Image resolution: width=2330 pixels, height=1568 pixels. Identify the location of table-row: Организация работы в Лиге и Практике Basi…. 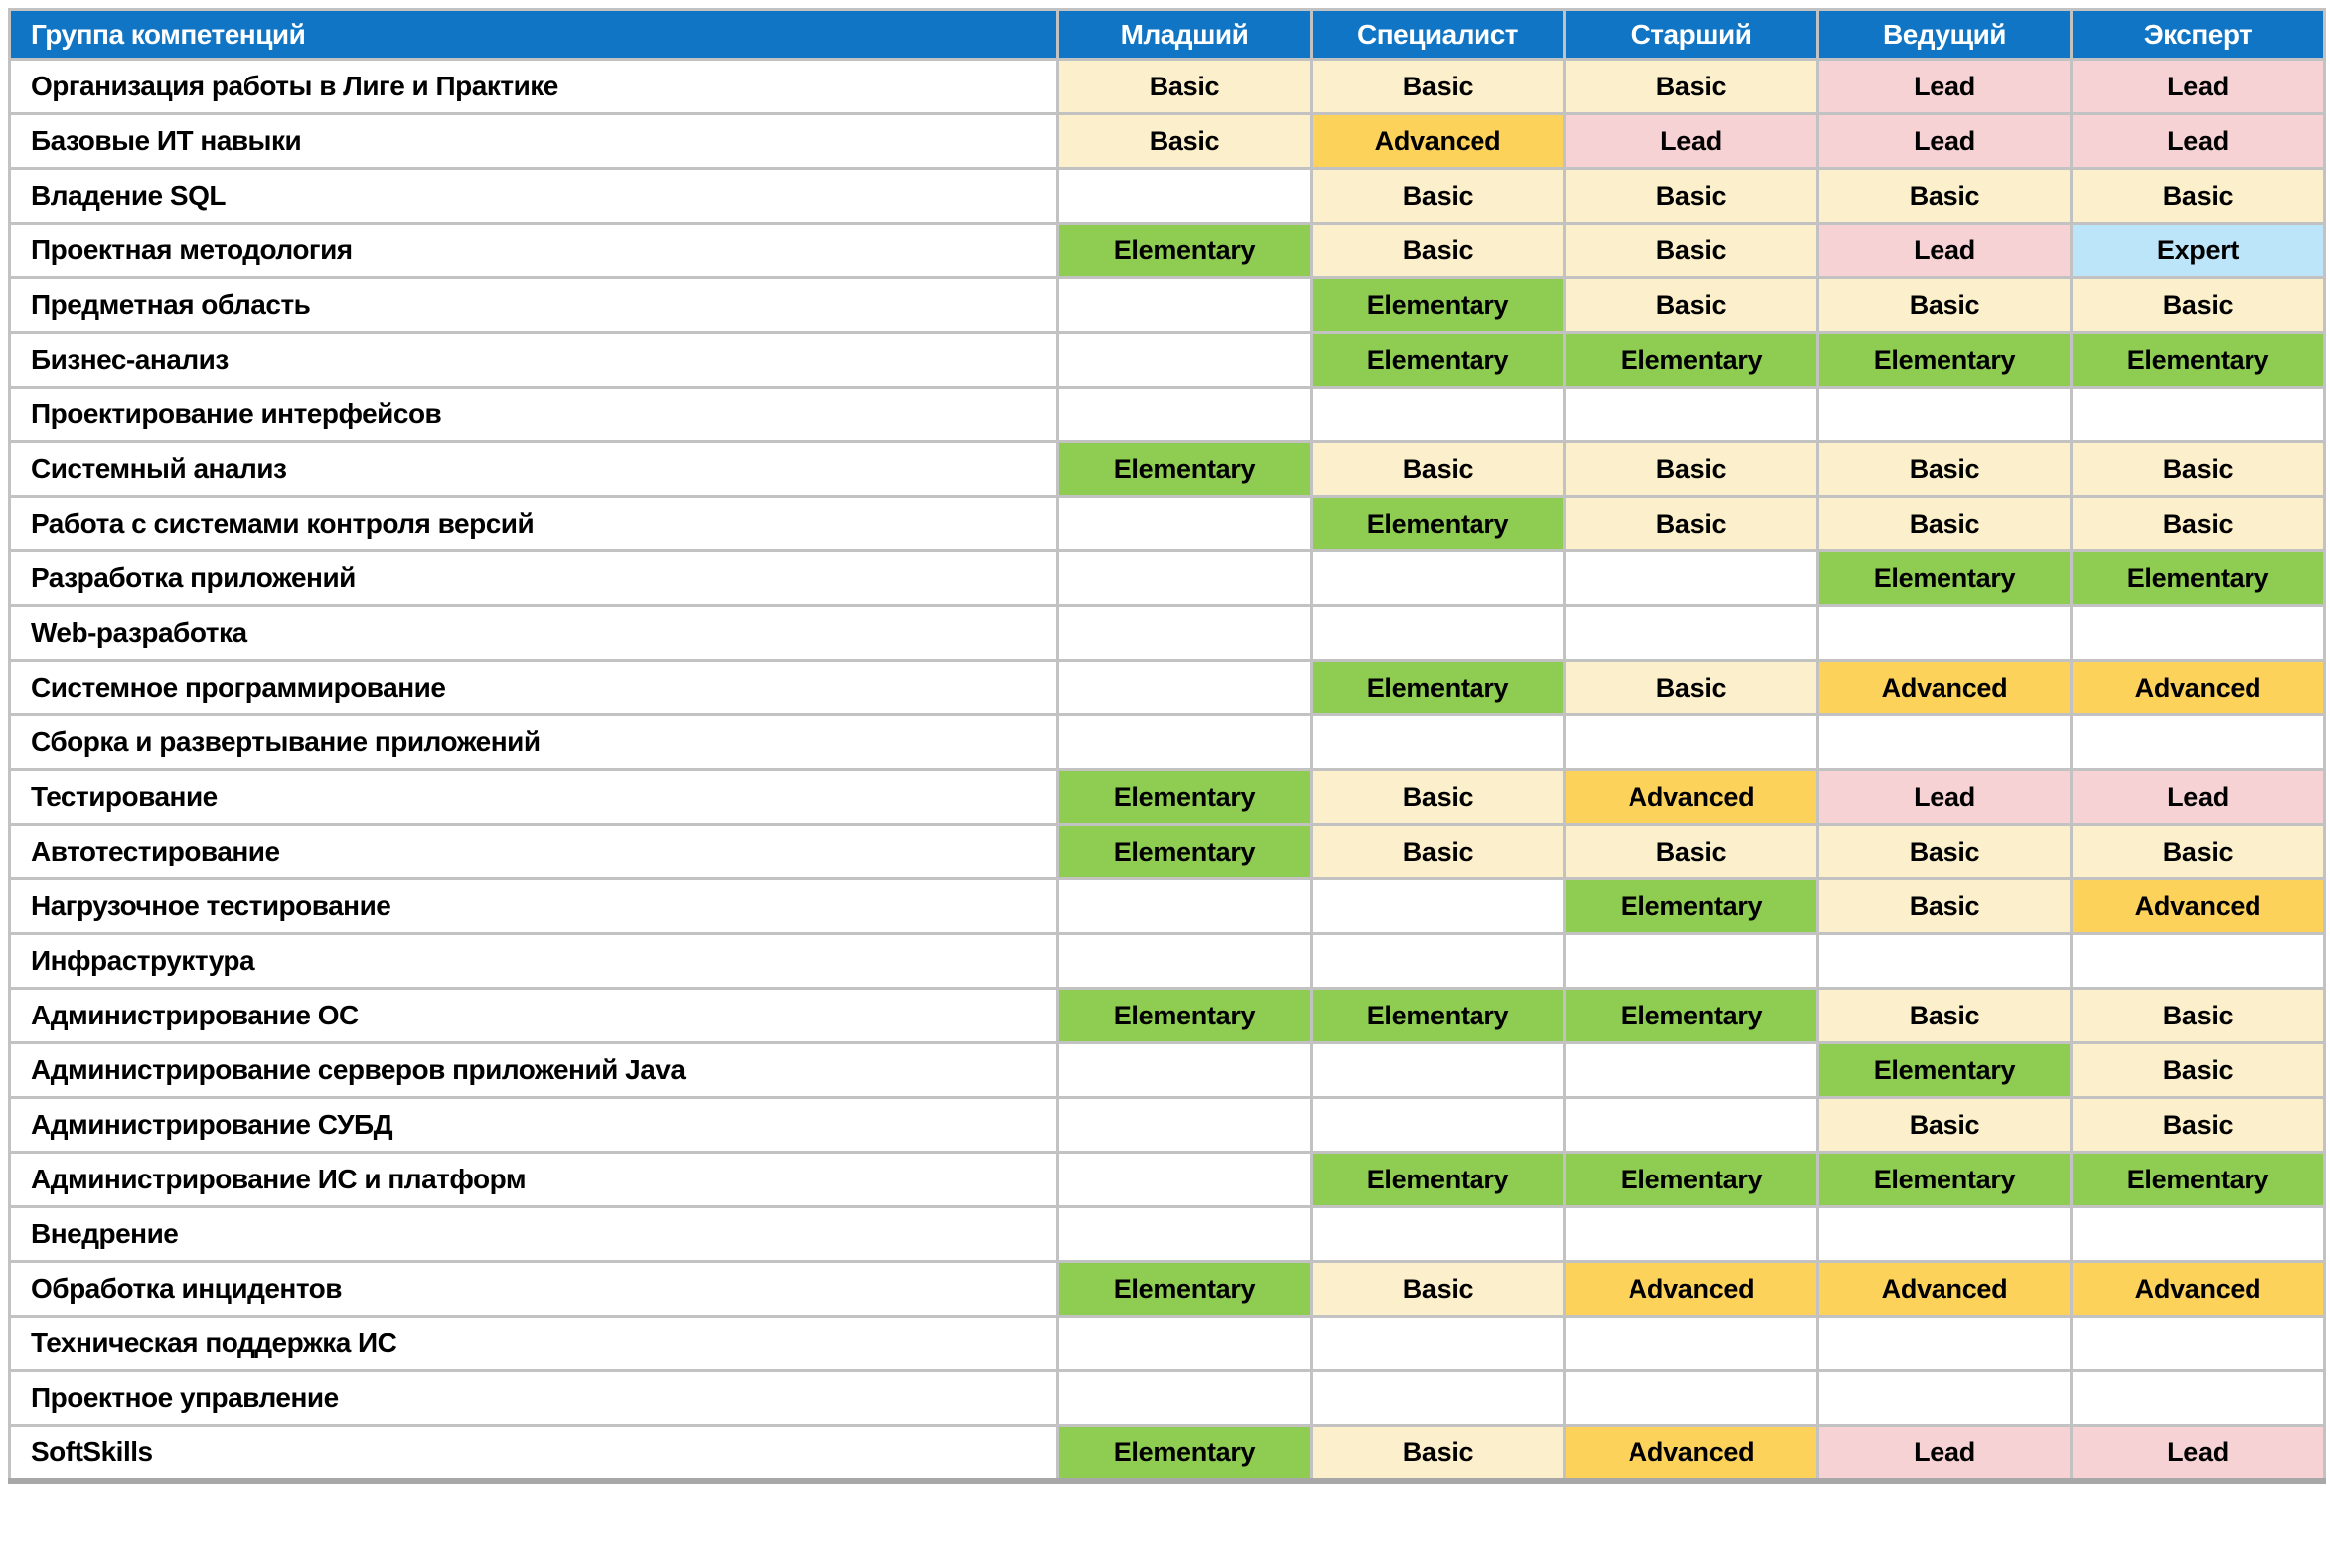
(1167, 87).